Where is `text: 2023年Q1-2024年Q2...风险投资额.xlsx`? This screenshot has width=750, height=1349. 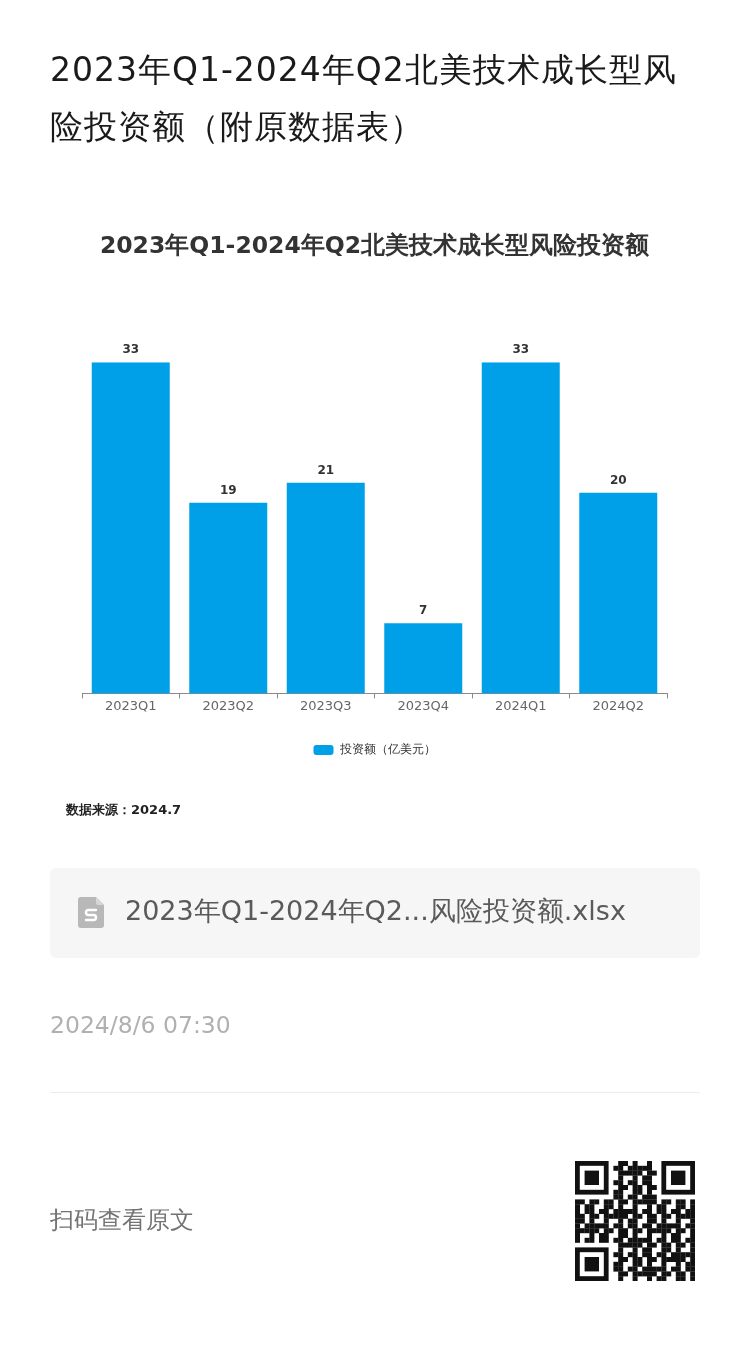
text: 2023年Q1-2024年Q2...风险投资额.xlsx is located at coordinates (375, 911).